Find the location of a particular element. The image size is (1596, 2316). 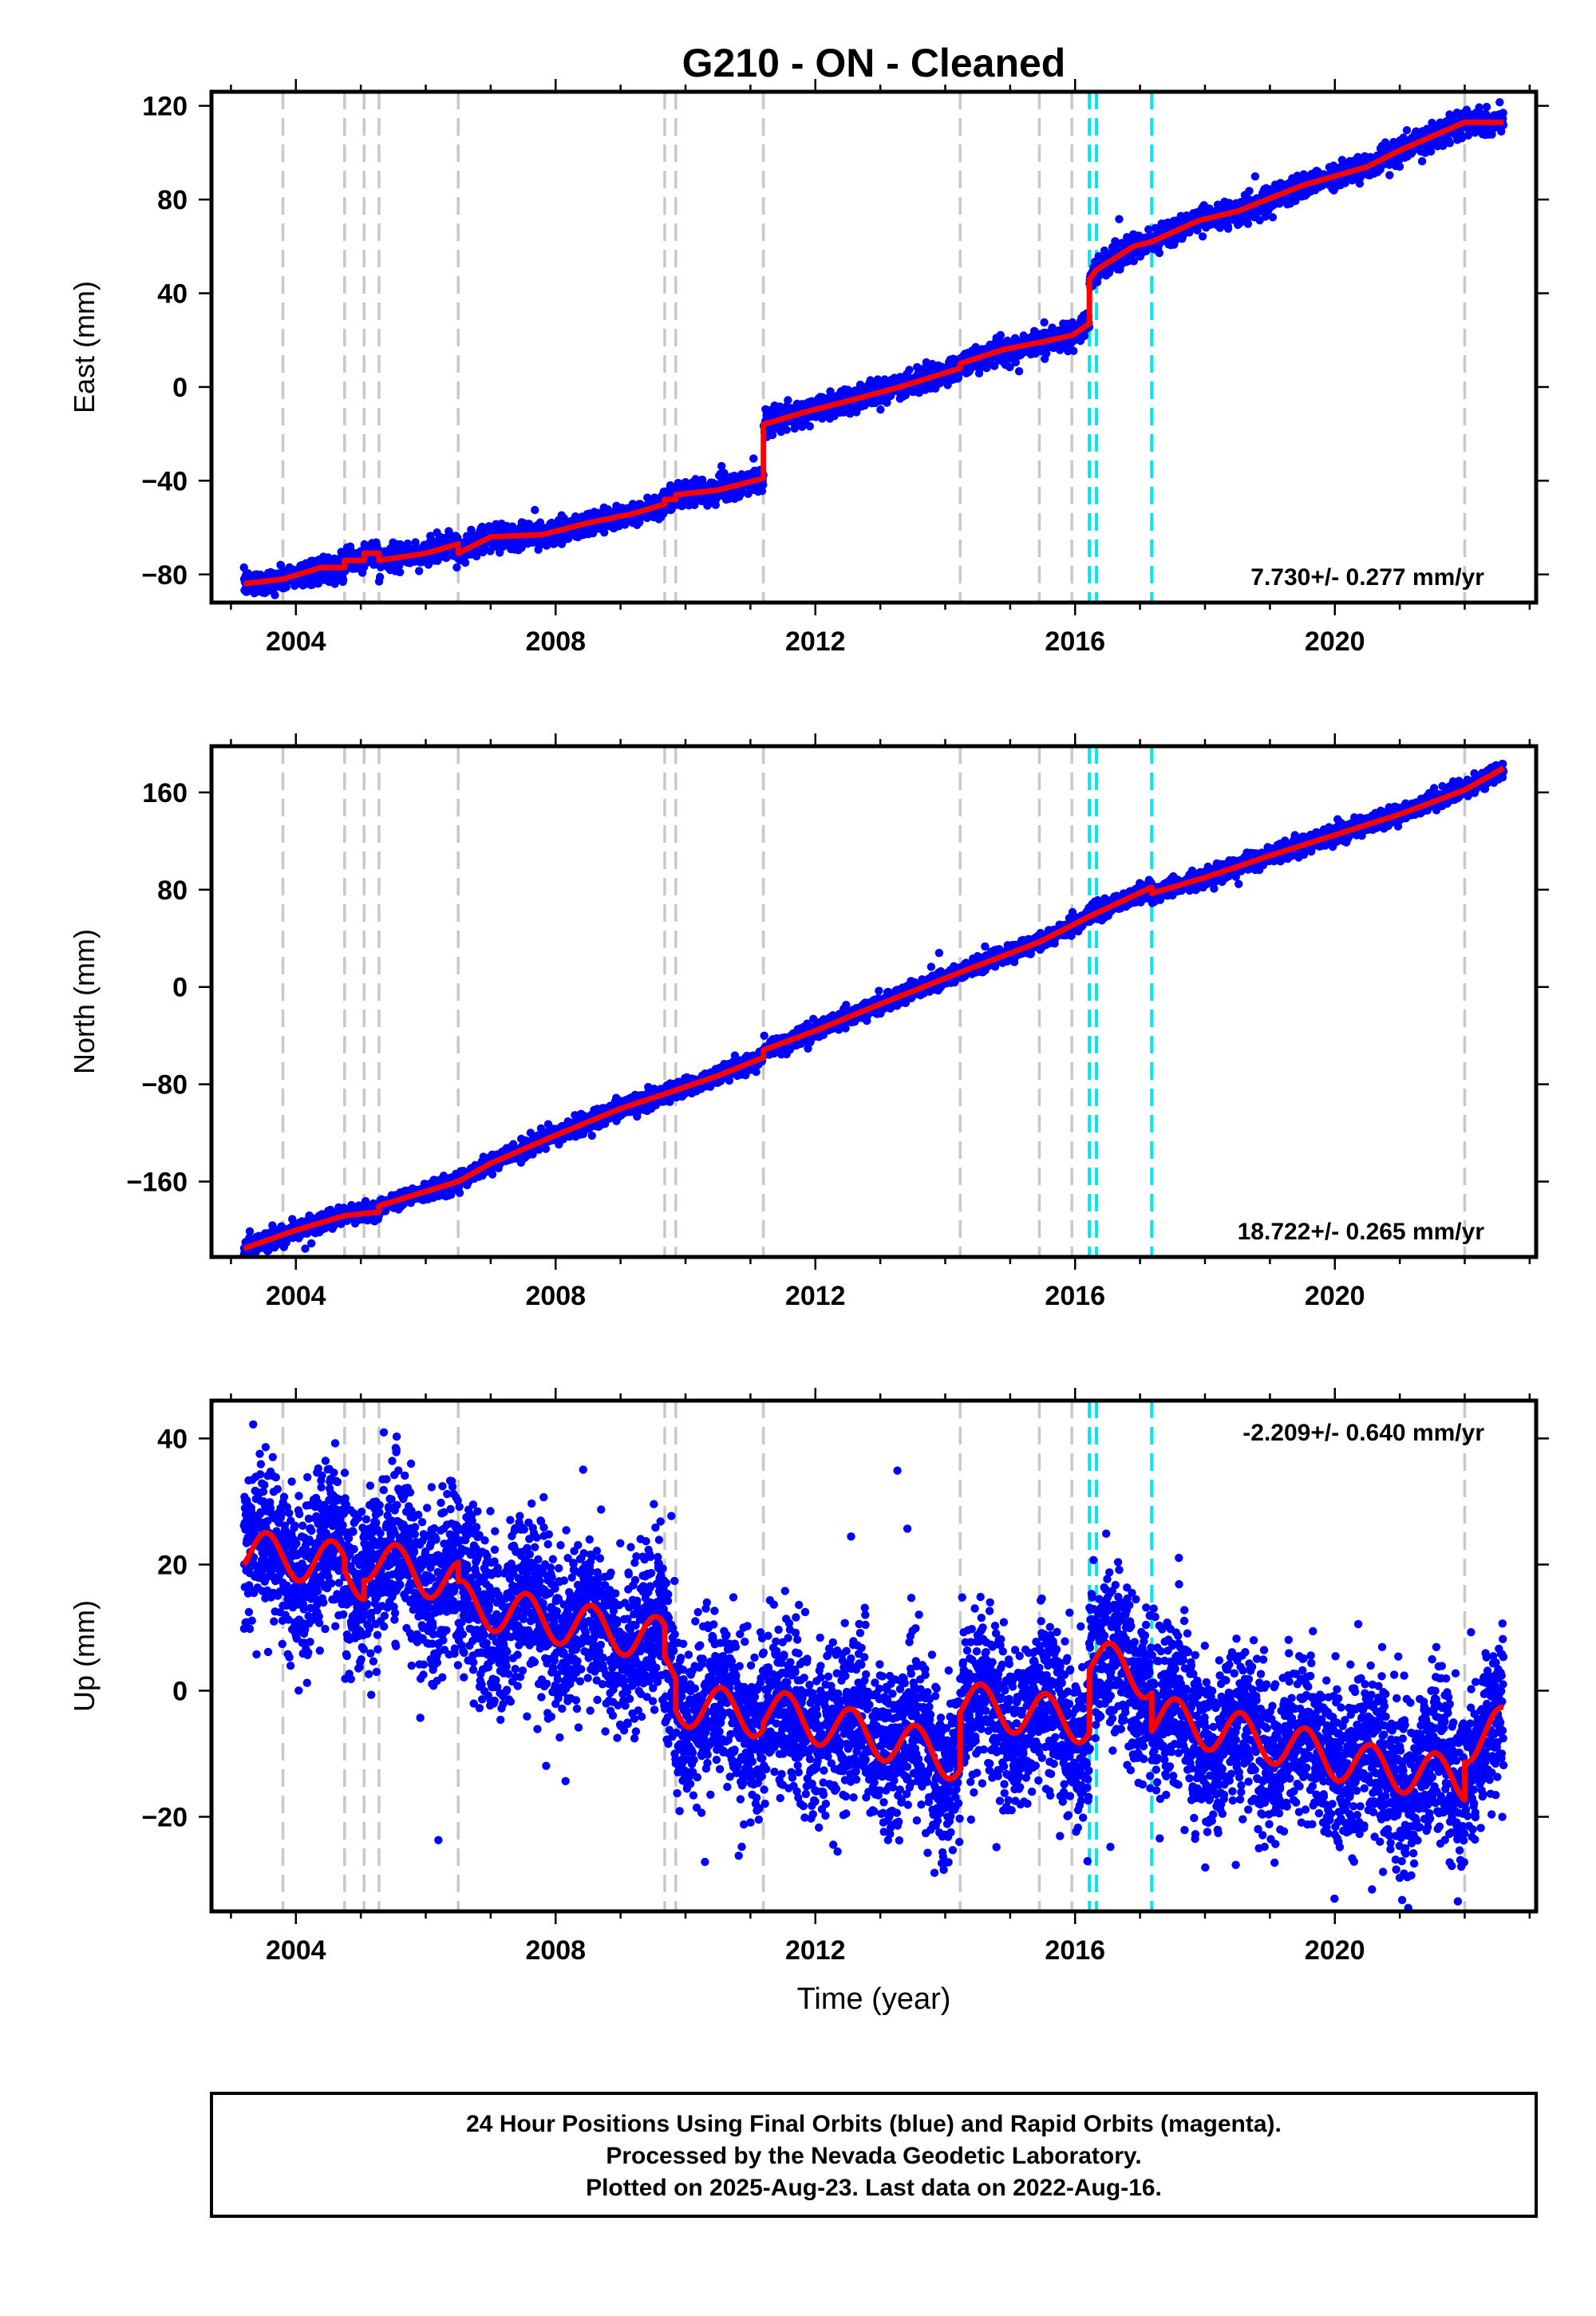

x-tick-label: 2016 is located at coordinates (1075, 641).